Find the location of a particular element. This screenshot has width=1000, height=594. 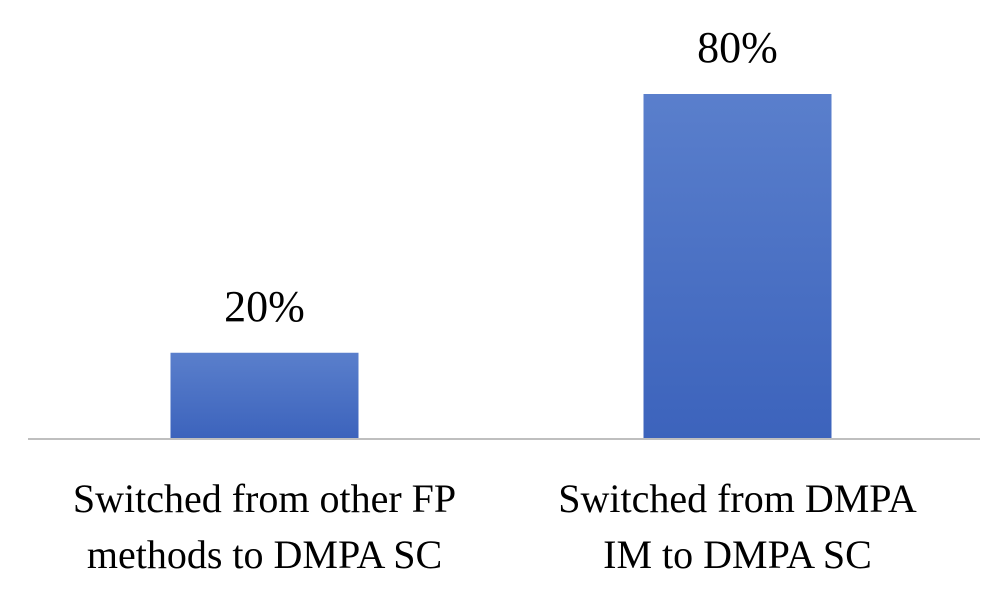

data-label-2: 80% is located at coordinates (737, 47).